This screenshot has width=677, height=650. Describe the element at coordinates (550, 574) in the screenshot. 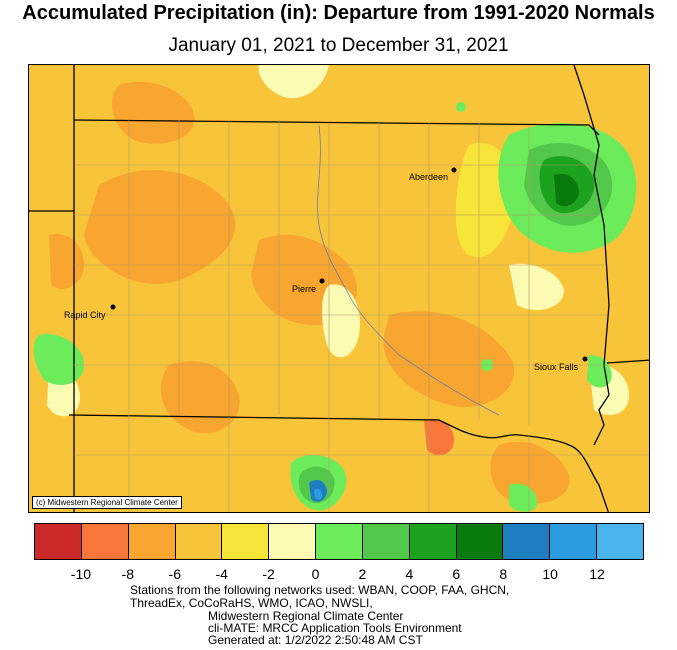

I see `legend-tick-label: 10` at that location.